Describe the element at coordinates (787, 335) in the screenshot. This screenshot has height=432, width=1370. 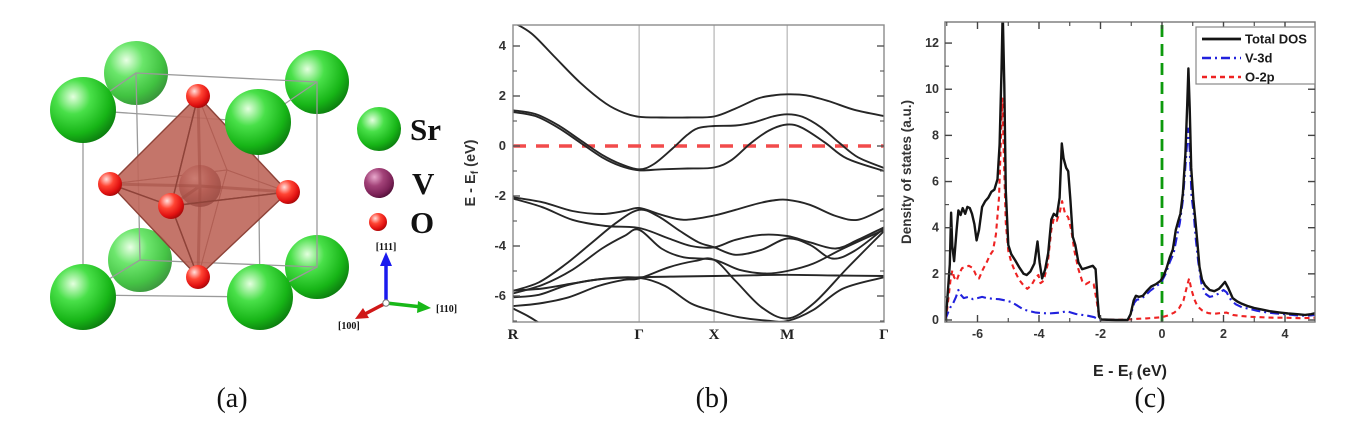
I see `kpoint-label: M` at that location.